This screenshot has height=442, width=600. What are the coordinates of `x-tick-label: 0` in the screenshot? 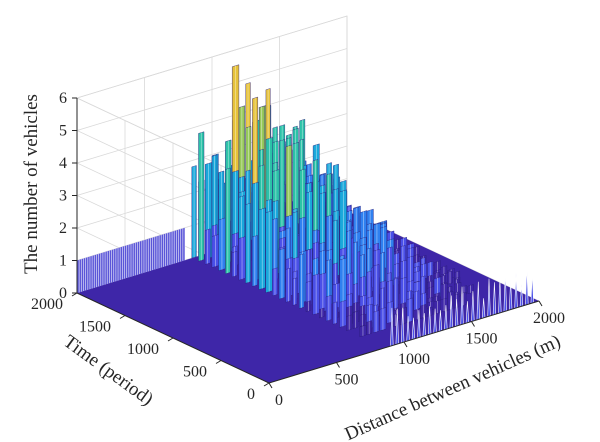 It's located at (279, 400).